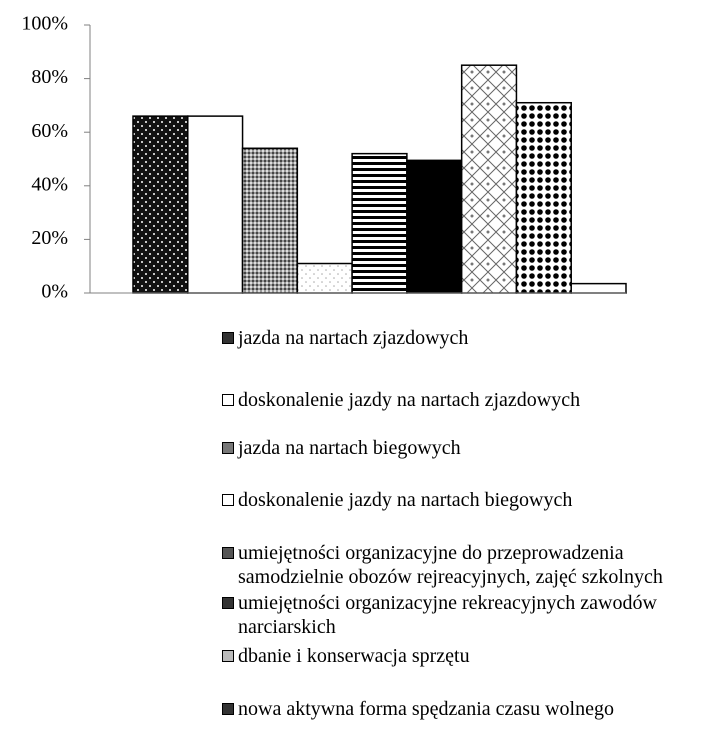  What do you see at coordinates (49, 131) in the screenshot?
I see `y-tick-label: 60%` at bounding box center [49, 131].